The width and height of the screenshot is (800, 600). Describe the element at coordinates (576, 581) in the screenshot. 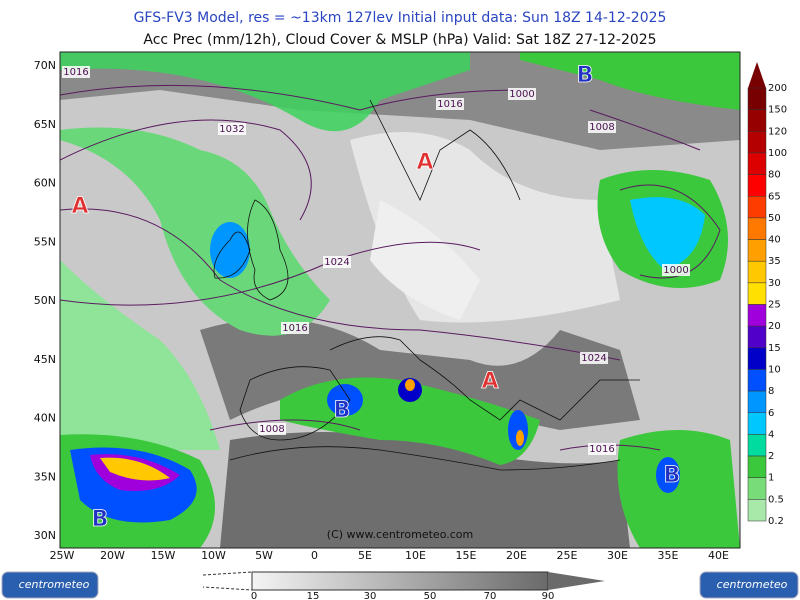

I see `cloud-high-arrow` at that location.